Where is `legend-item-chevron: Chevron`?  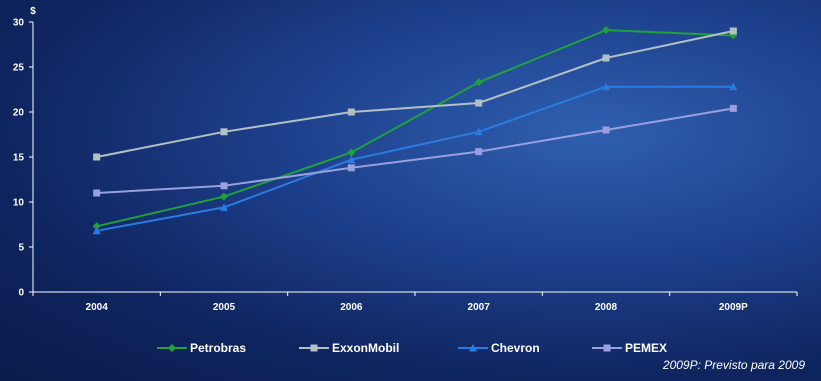 legend-item-chevron: Chevron is located at coordinates (499, 348).